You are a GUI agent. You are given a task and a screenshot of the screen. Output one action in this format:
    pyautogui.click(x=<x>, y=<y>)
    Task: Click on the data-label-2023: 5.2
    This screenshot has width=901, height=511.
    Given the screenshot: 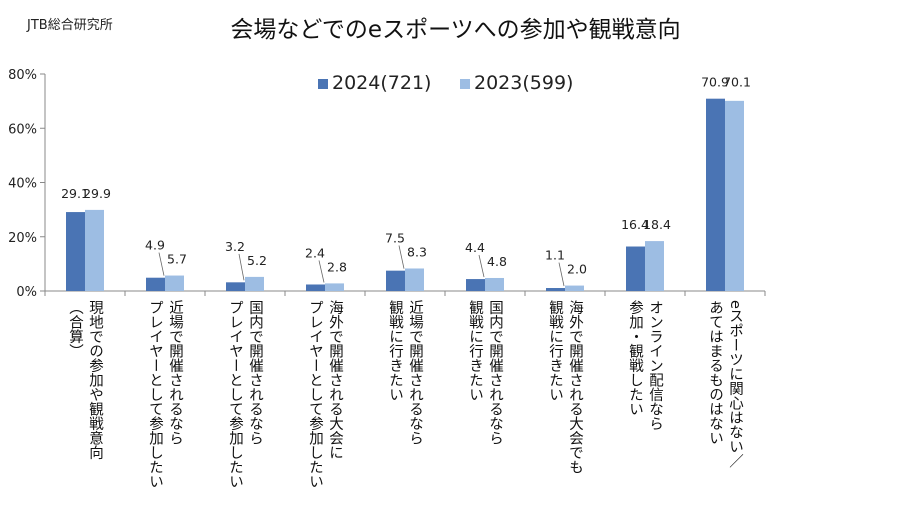 What is the action you would take?
    pyautogui.click(x=257, y=260)
    